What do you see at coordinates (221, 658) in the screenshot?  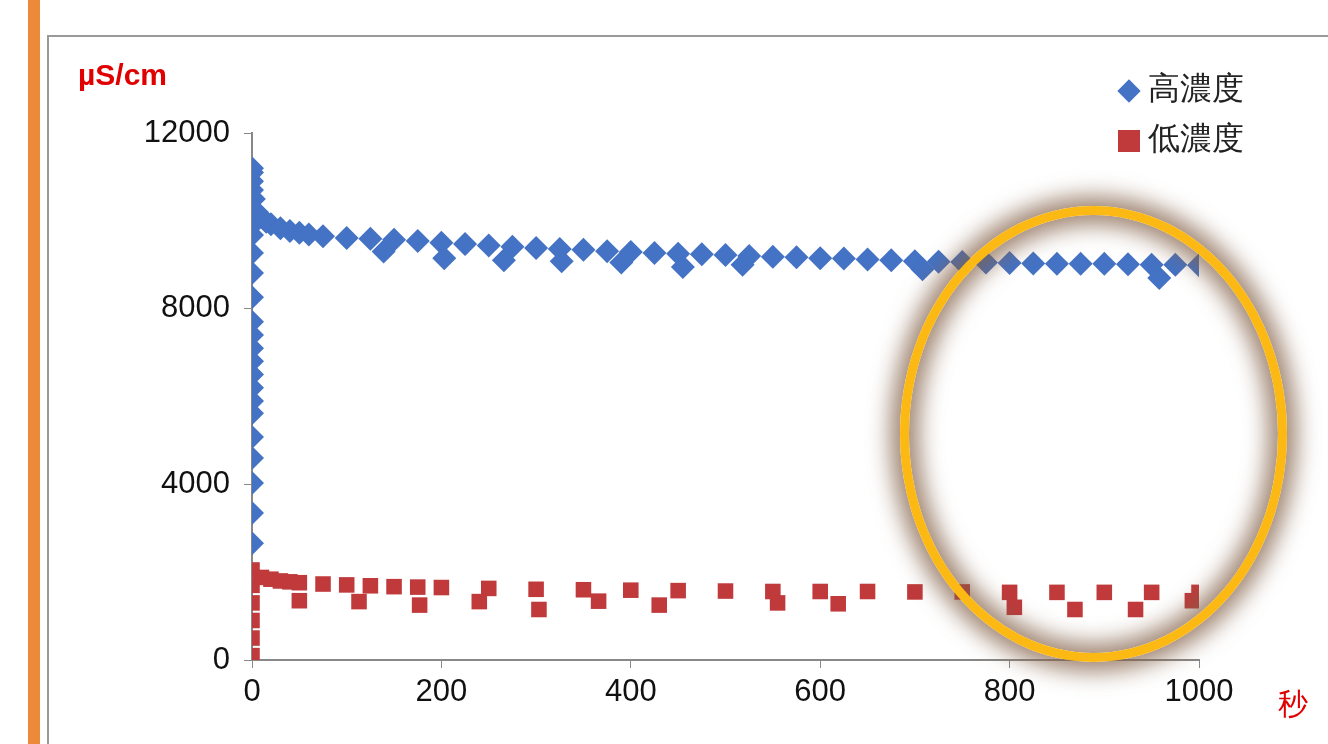 I see `y-tick-label: 0` at bounding box center [221, 658].